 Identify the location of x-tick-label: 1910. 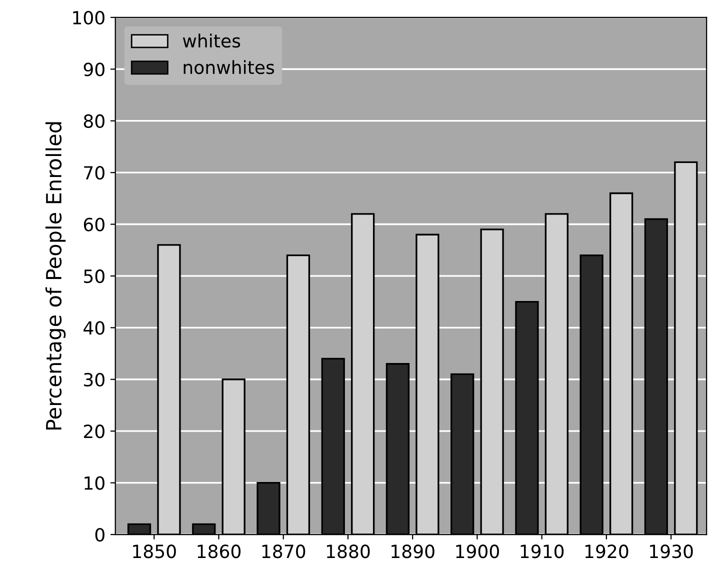
(542, 551).